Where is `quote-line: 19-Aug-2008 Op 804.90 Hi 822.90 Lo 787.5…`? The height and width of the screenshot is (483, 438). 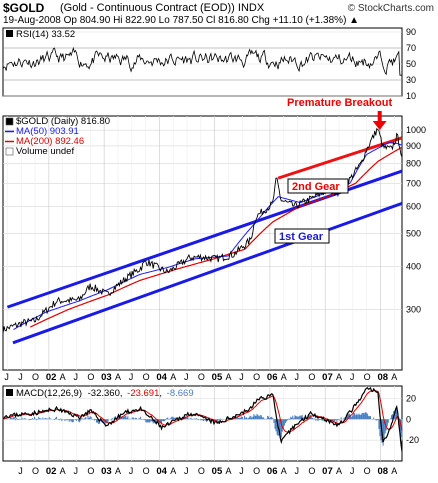
quote-line: 19-Aug-2008 Op 804.90 Hi 822.90 Lo 787.5… is located at coordinates (181, 20).